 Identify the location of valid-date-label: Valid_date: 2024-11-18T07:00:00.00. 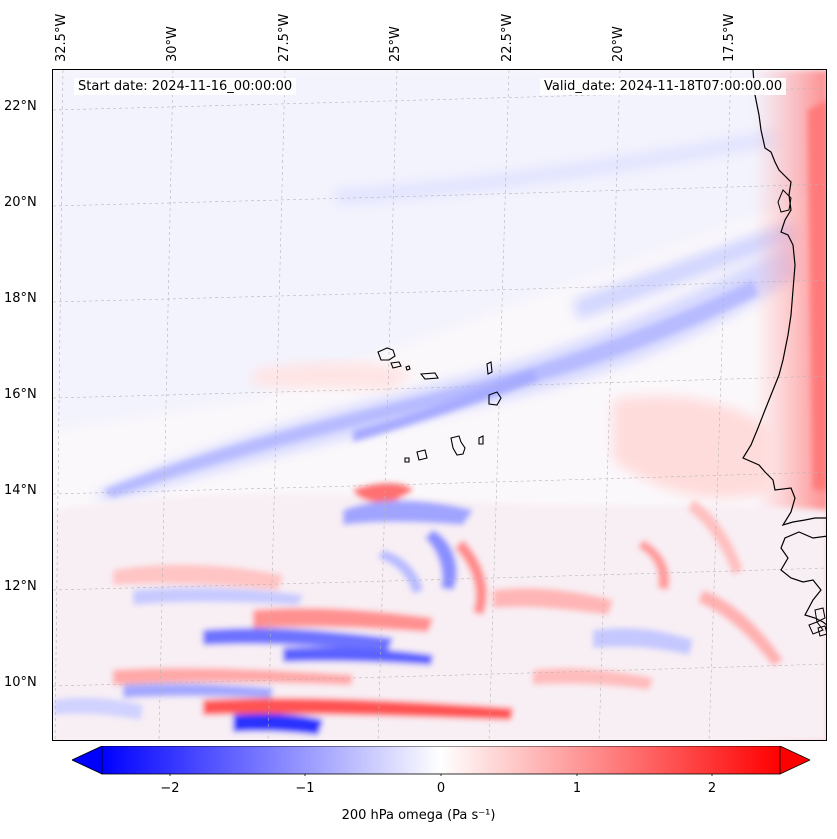
(663, 86).